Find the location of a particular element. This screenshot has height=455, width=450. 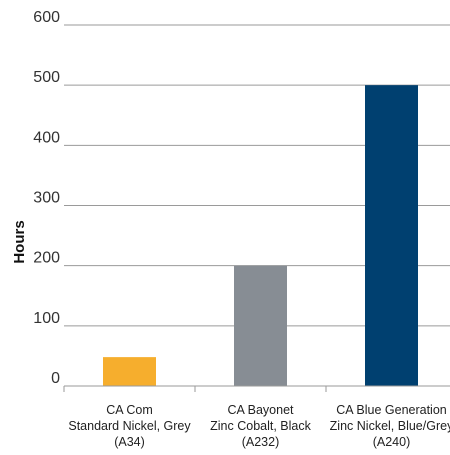

y-tick-label: 600 is located at coordinates (46, 17).